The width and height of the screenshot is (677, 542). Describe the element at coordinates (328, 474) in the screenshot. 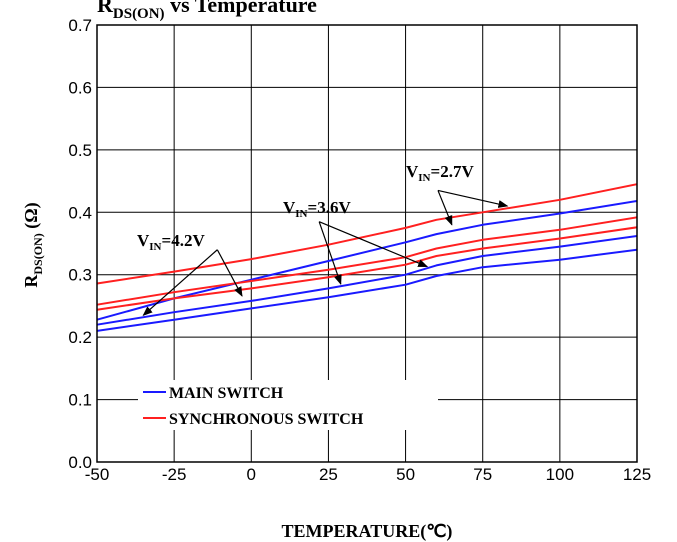

I see `x-tick-label: 25` at that location.